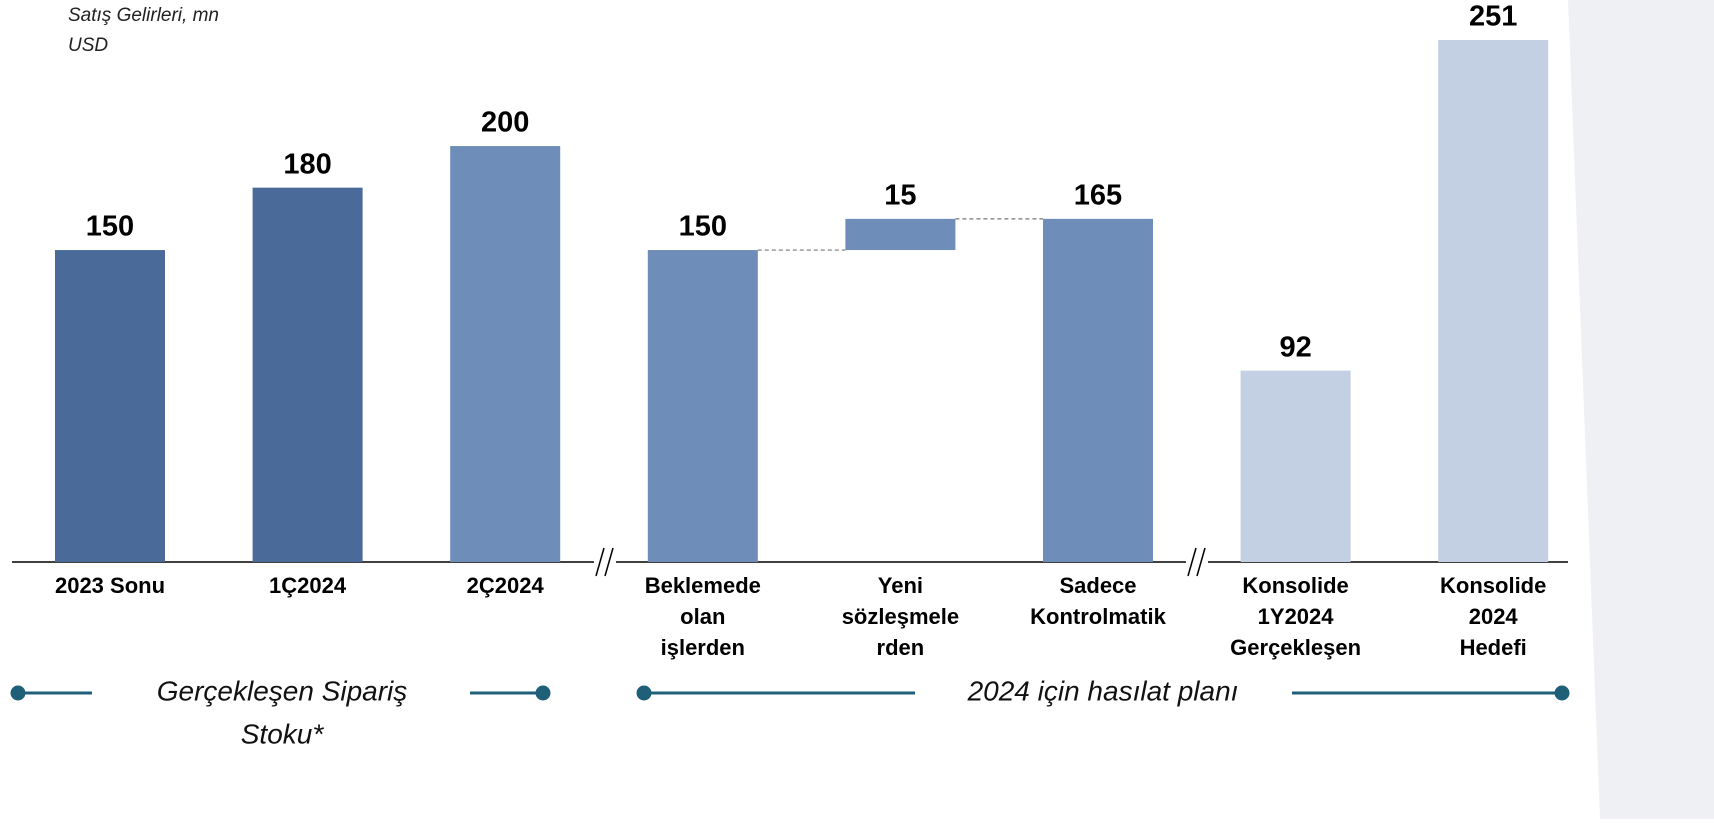 This screenshot has height=824, width=1714. I want to click on x-tick-label: Hedefi, so click(1493, 647).